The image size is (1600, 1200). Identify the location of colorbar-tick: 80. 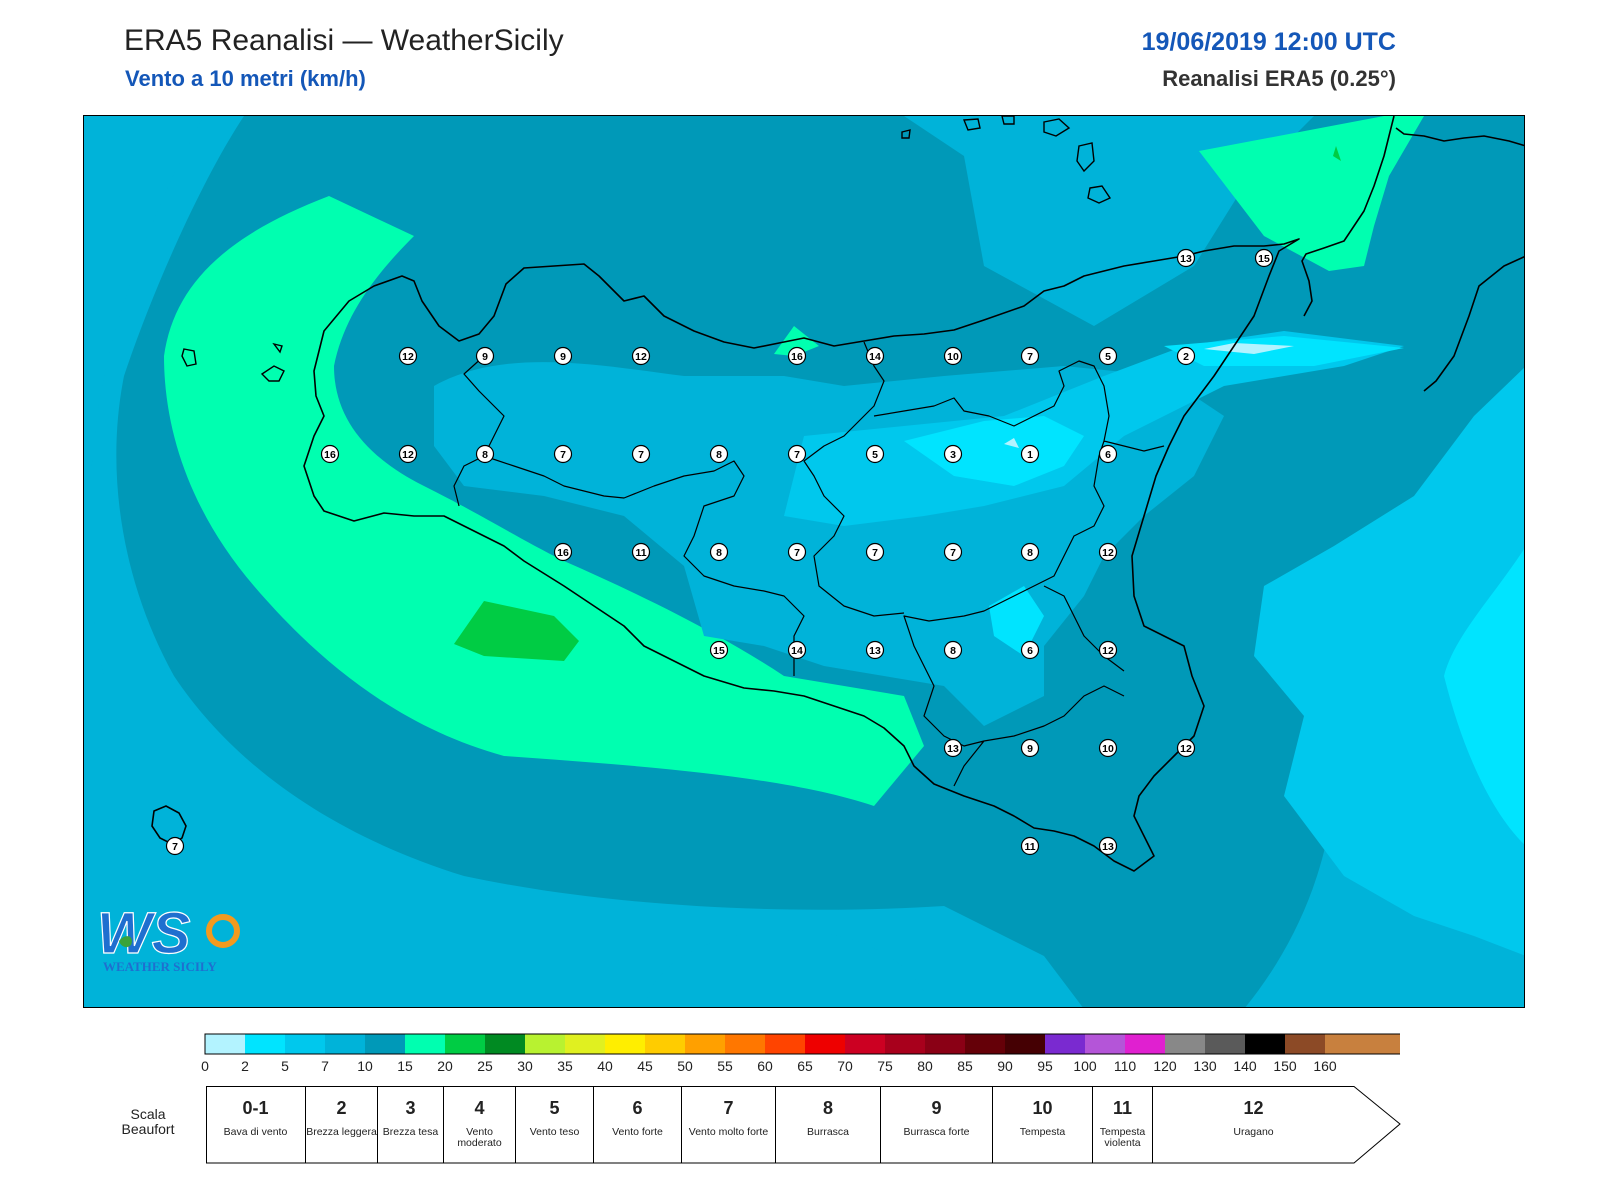
(925, 1066).